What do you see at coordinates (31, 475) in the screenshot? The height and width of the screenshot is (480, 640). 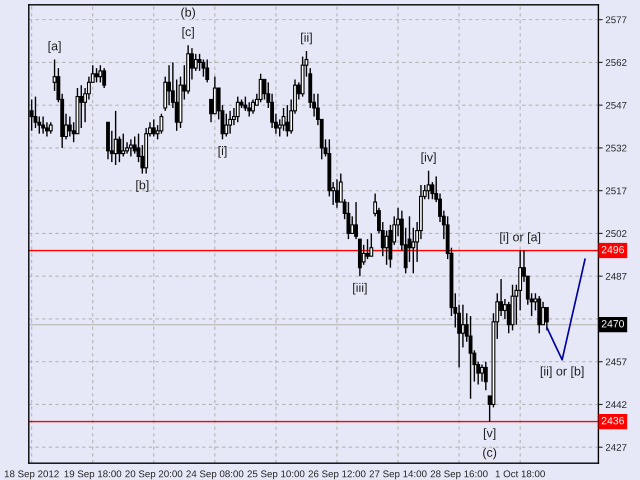 I see `x-tick-label: 18 Sep 2012` at bounding box center [31, 475].